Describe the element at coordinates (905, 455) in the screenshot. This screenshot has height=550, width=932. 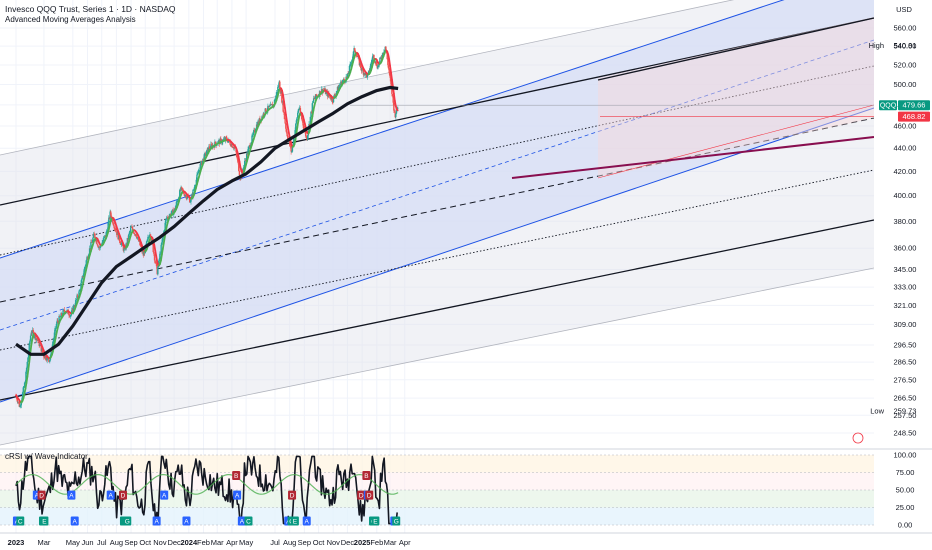
I see `crsi-tick-label: 100.00` at that location.